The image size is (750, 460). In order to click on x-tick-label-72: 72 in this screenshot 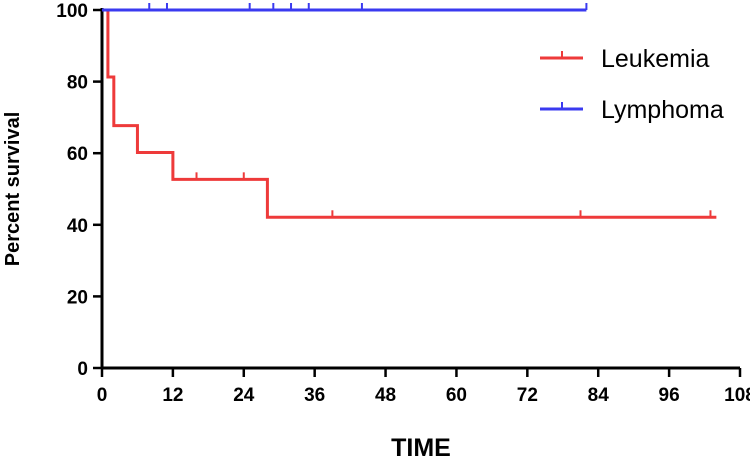, I will do `click(527, 395)`.